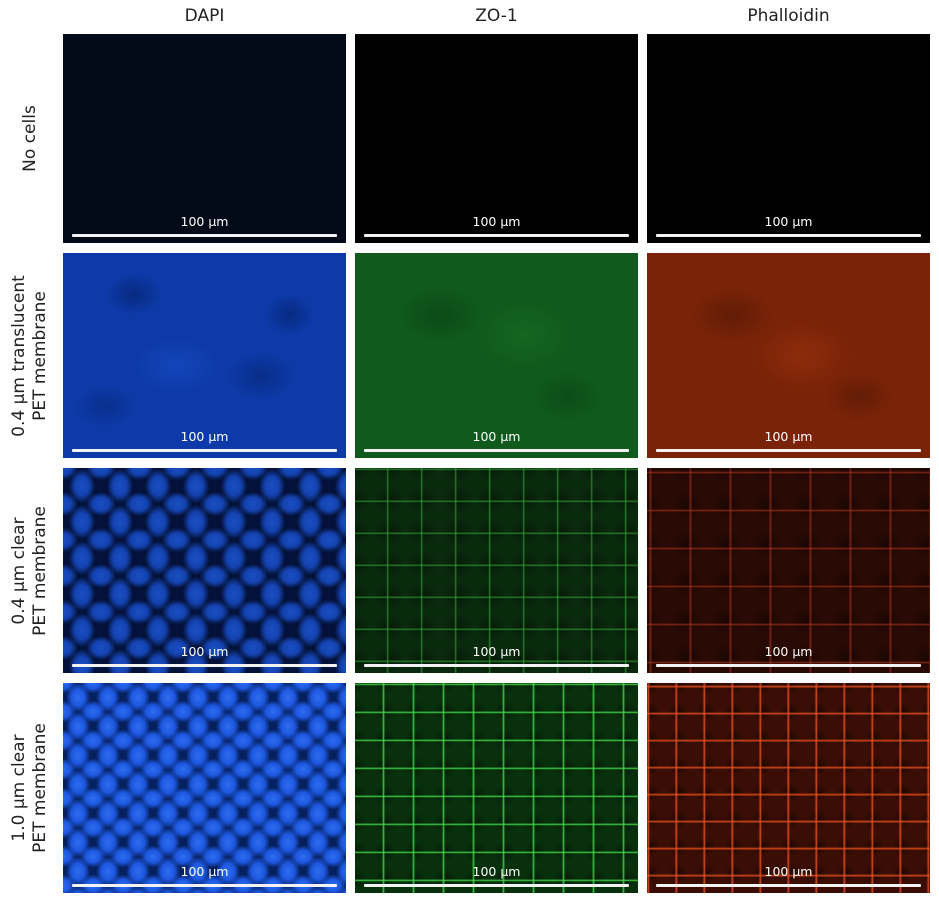  Describe the element at coordinates (496, 355) in the screenshot. I see `micrograph-translucent-04-zo1: 100 µm` at that location.